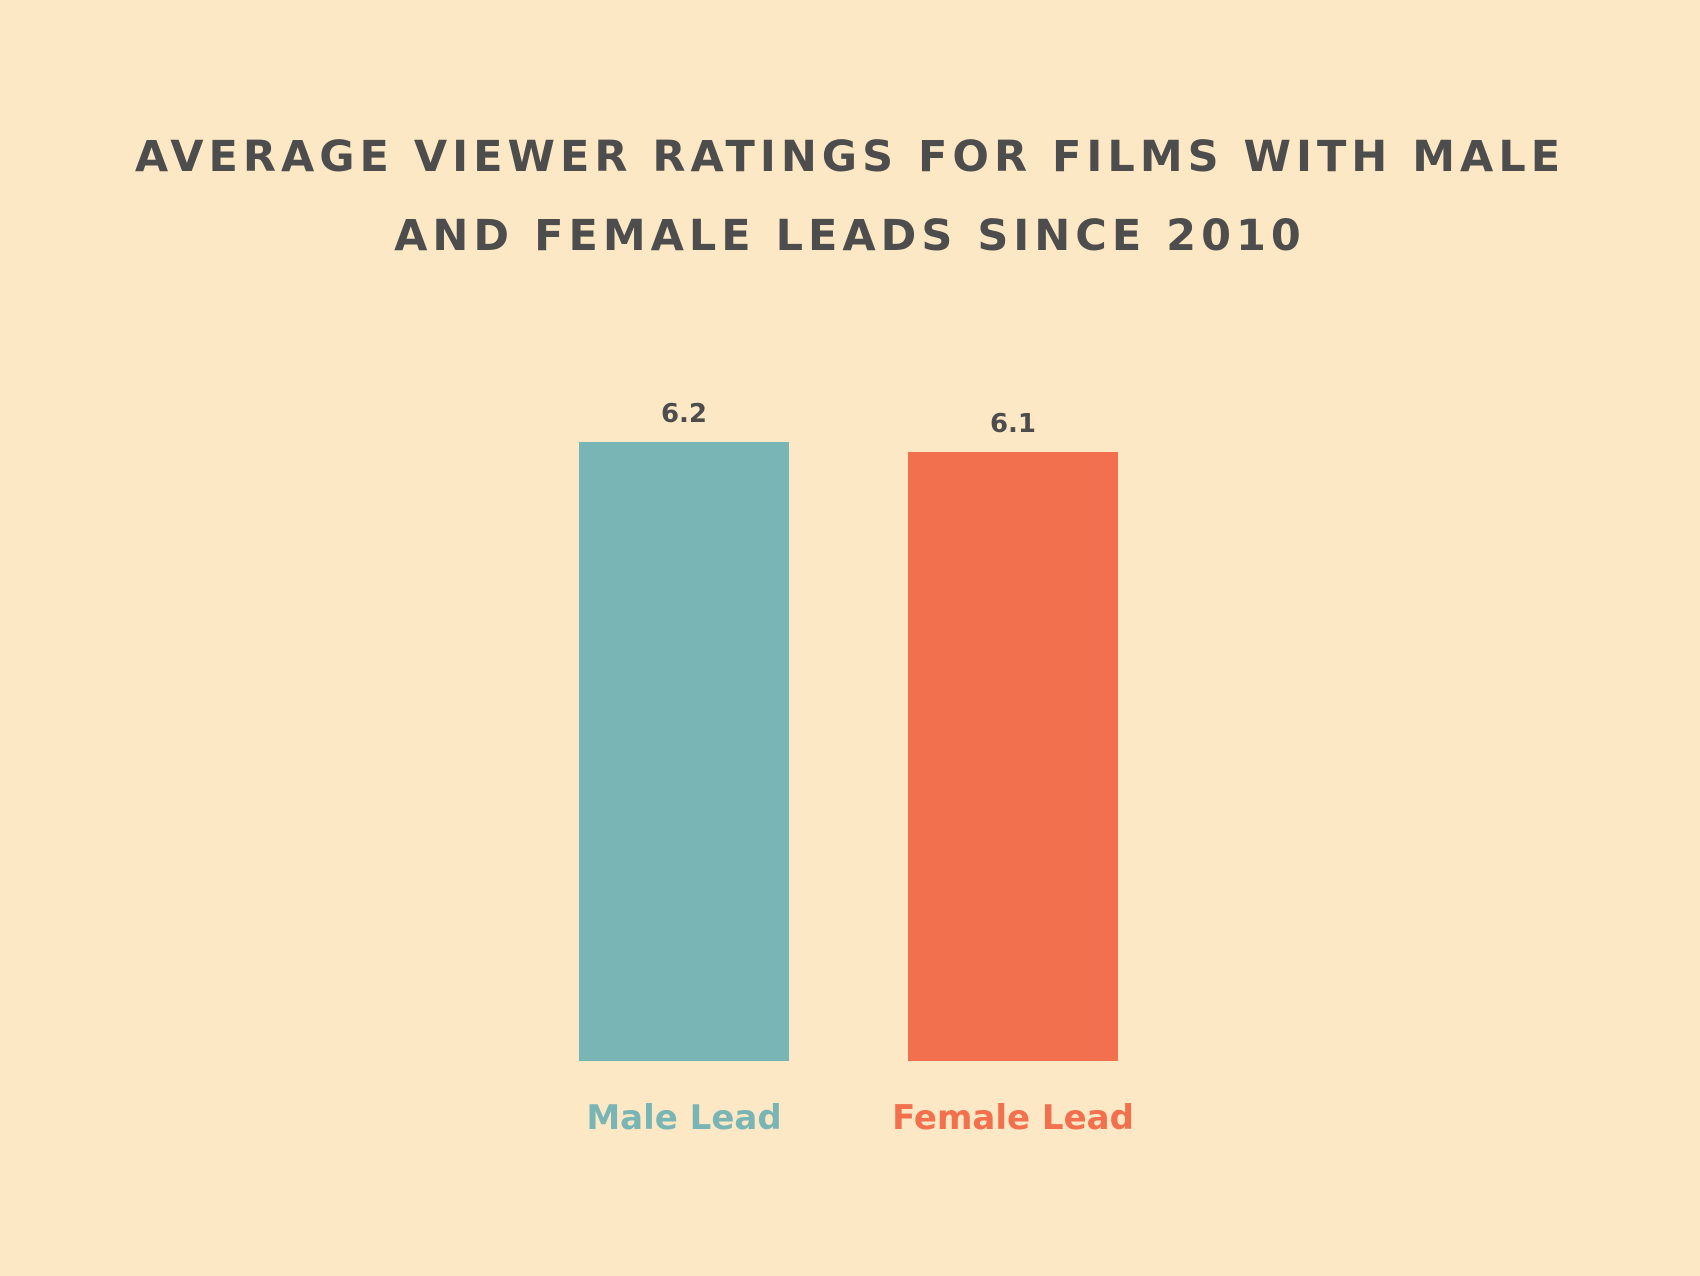 This screenshot has width=1700, height=1276. Describe the element at coordinates (684, 414) in the screenshot. I see `value-label-male-lead: 6.2` at that location.